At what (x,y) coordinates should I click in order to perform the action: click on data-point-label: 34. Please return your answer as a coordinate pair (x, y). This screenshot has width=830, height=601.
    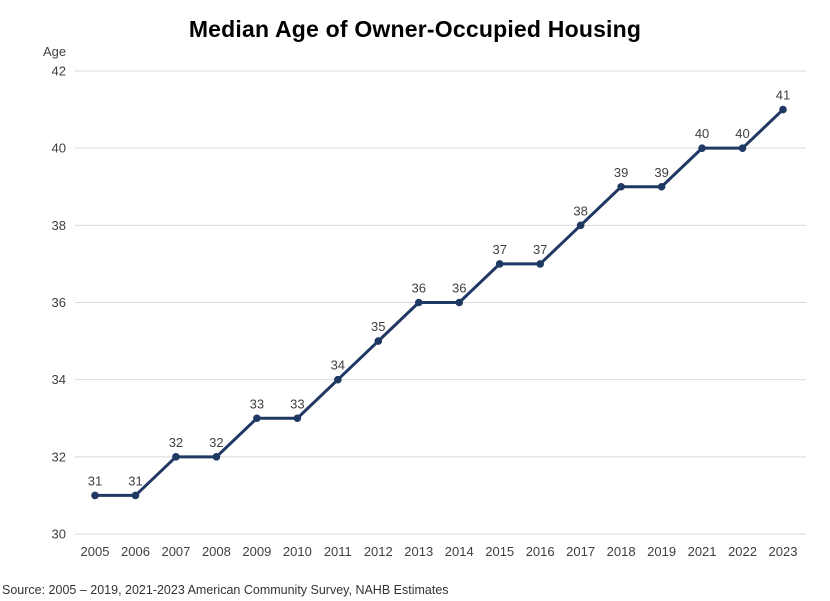
    Looking at the image, I should click on (338, 365).